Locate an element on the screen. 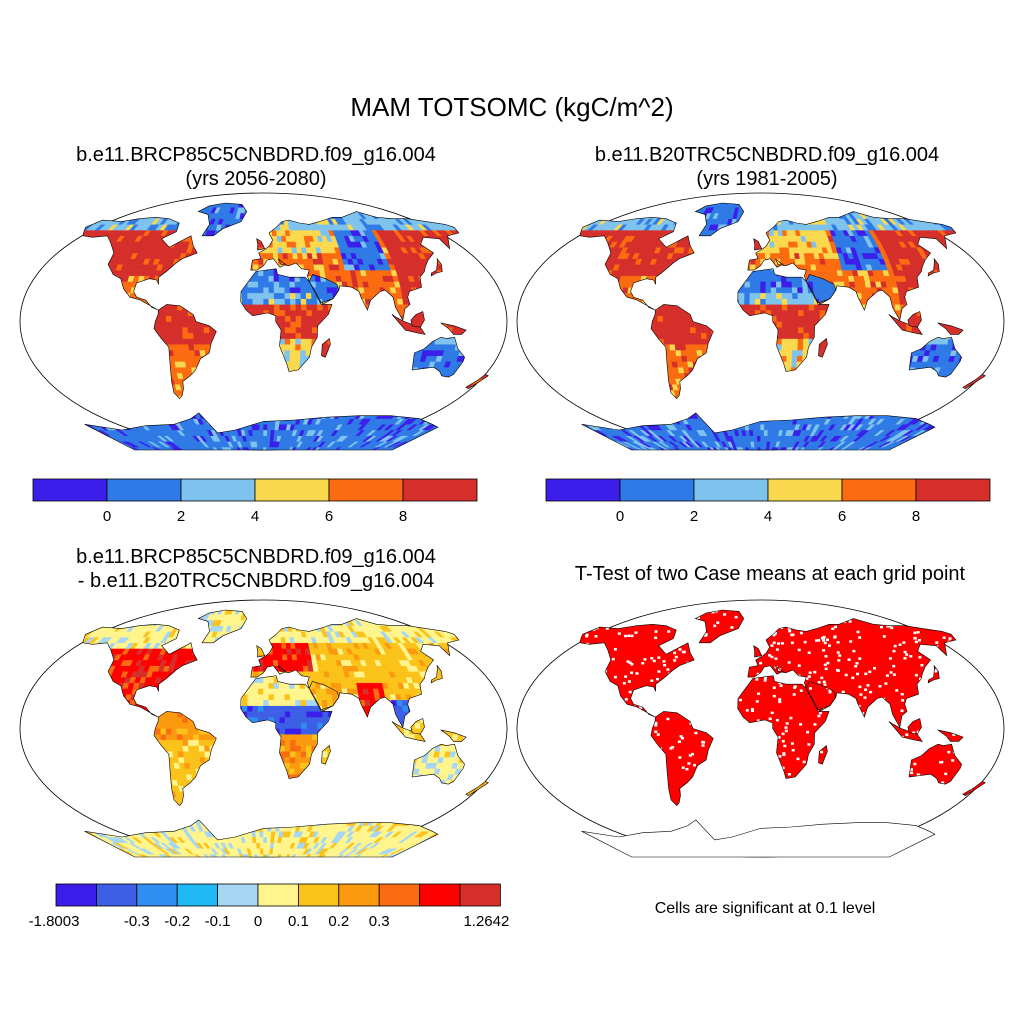  colorbar-historical-label: 4 is located at coordinates (768, 516).